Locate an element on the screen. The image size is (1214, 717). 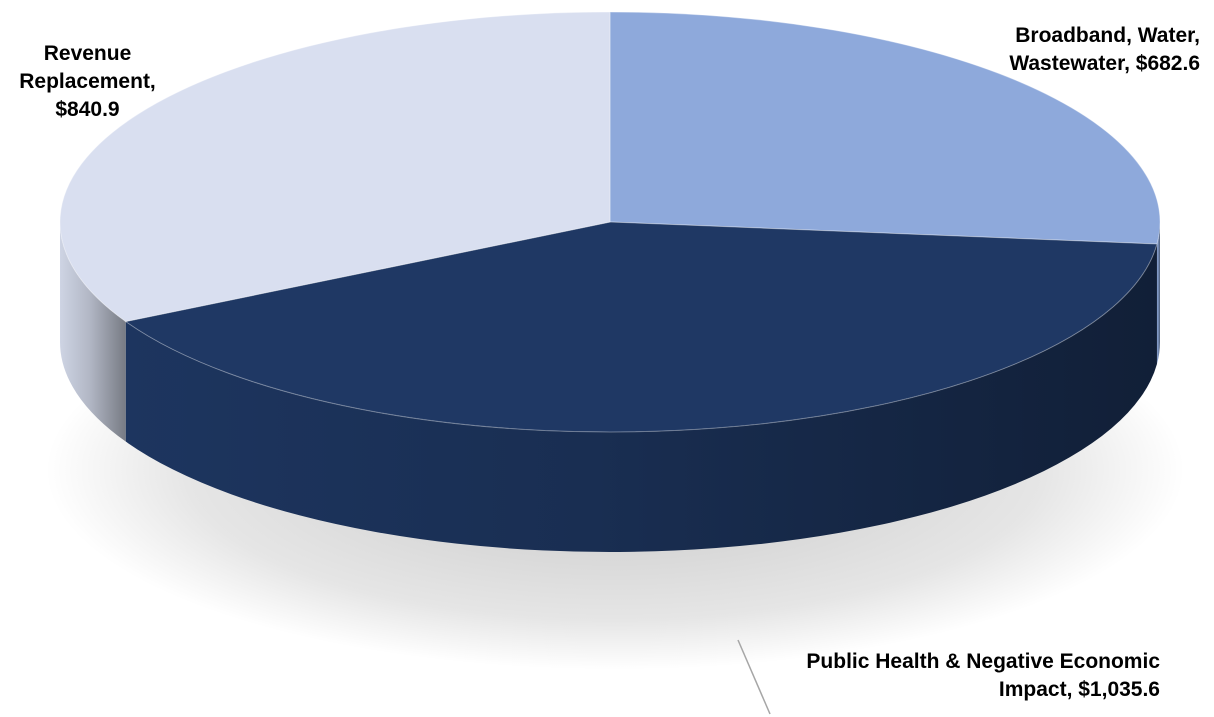
pie-slice-broadband-water-wastewater is located at coordinates (885, 128).